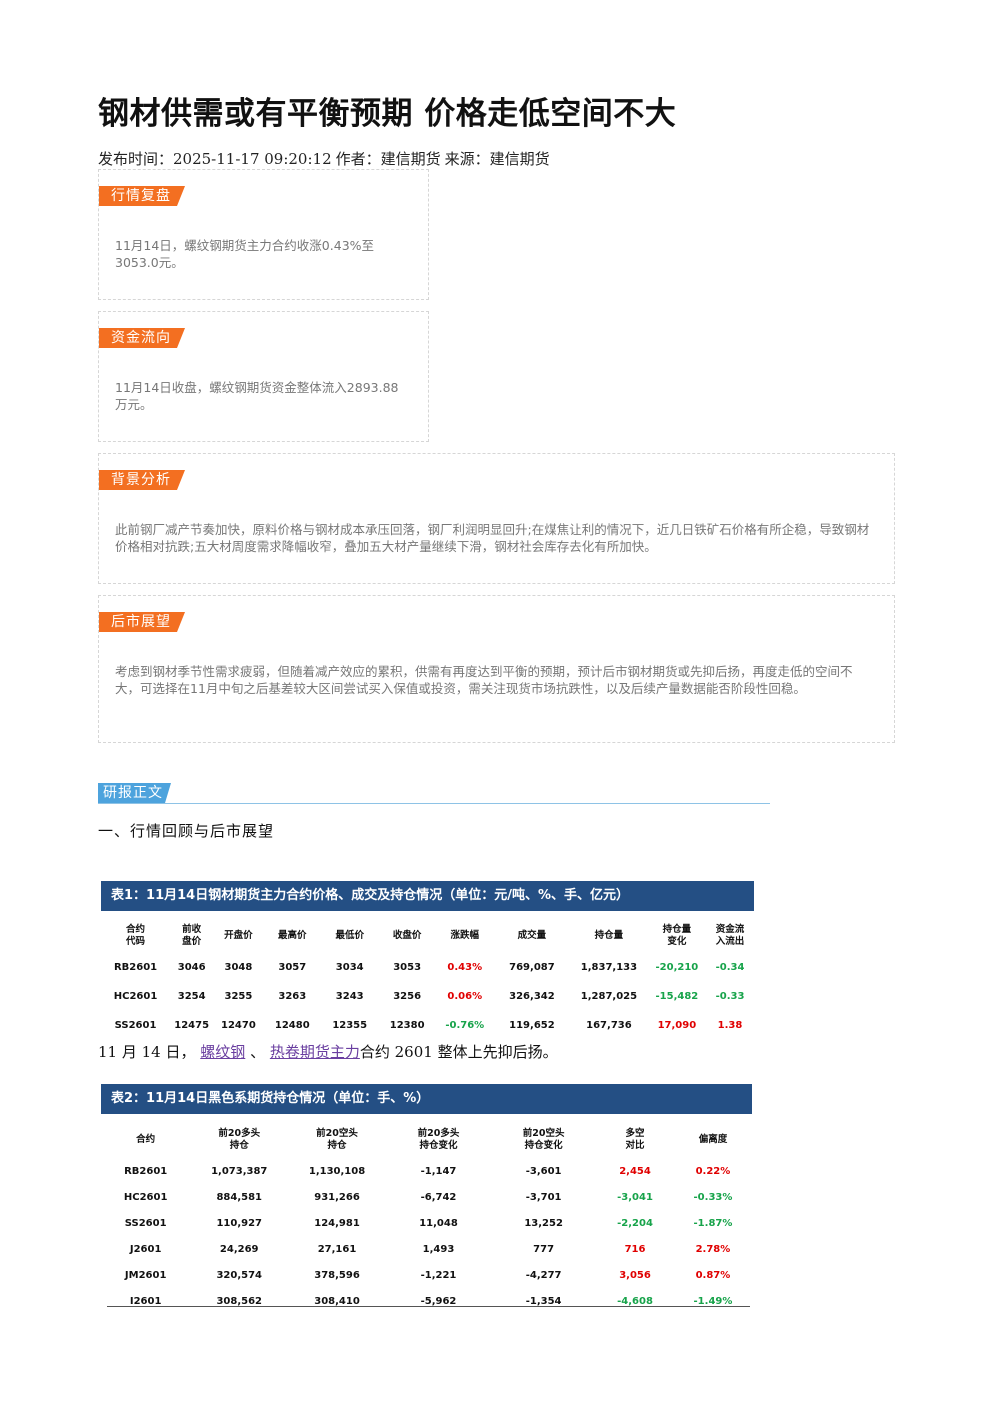 Image resolution: width=992 pixels, height=1403 pixels. Describe the element at coordinates (532, 935) in the screenshot. I see `column-header: 成交量` at that location.